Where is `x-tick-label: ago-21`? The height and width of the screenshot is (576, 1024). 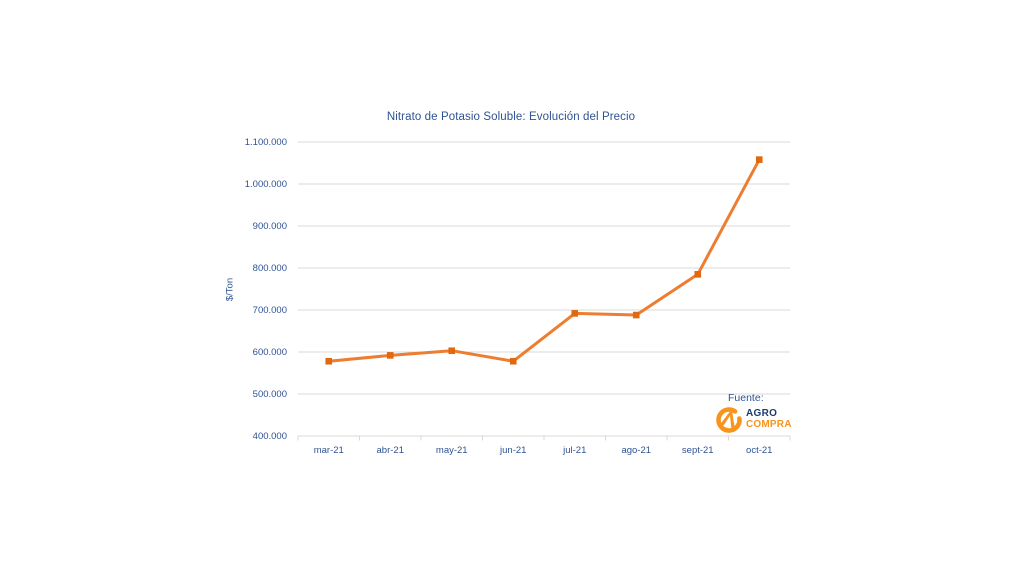
x-tick-label: ago-21 is located at coordinates (636, 450).